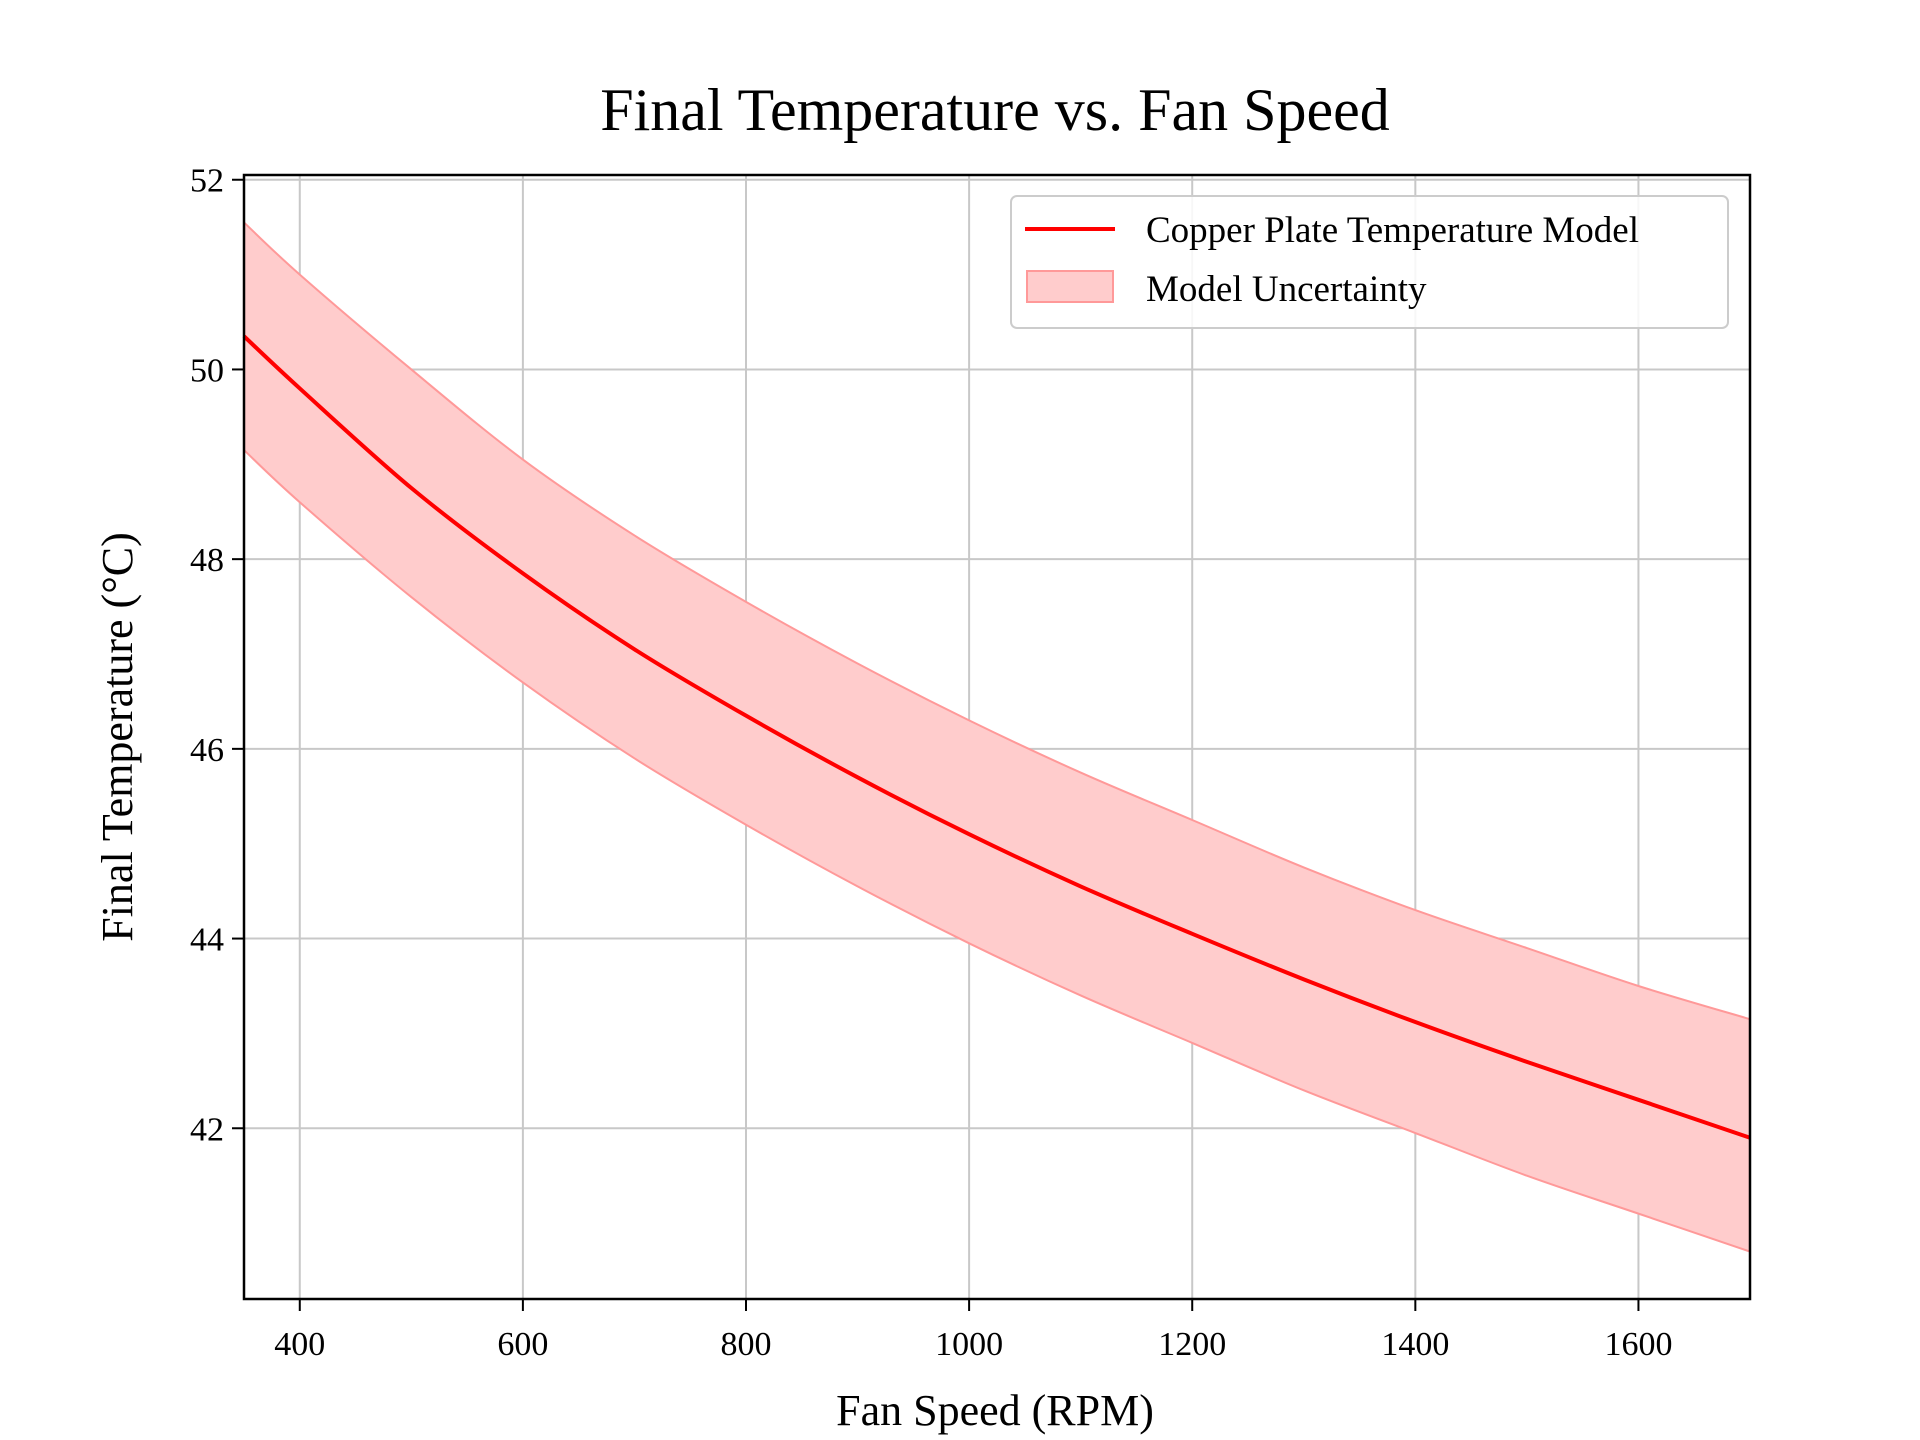 This screenshot has height=1440, width=1920. What do you see at coordinates (1286, 289) in the screenshot?
I see `legend-label-uncertainty: Model Uncertainty` at bounding box center [1286, 289].